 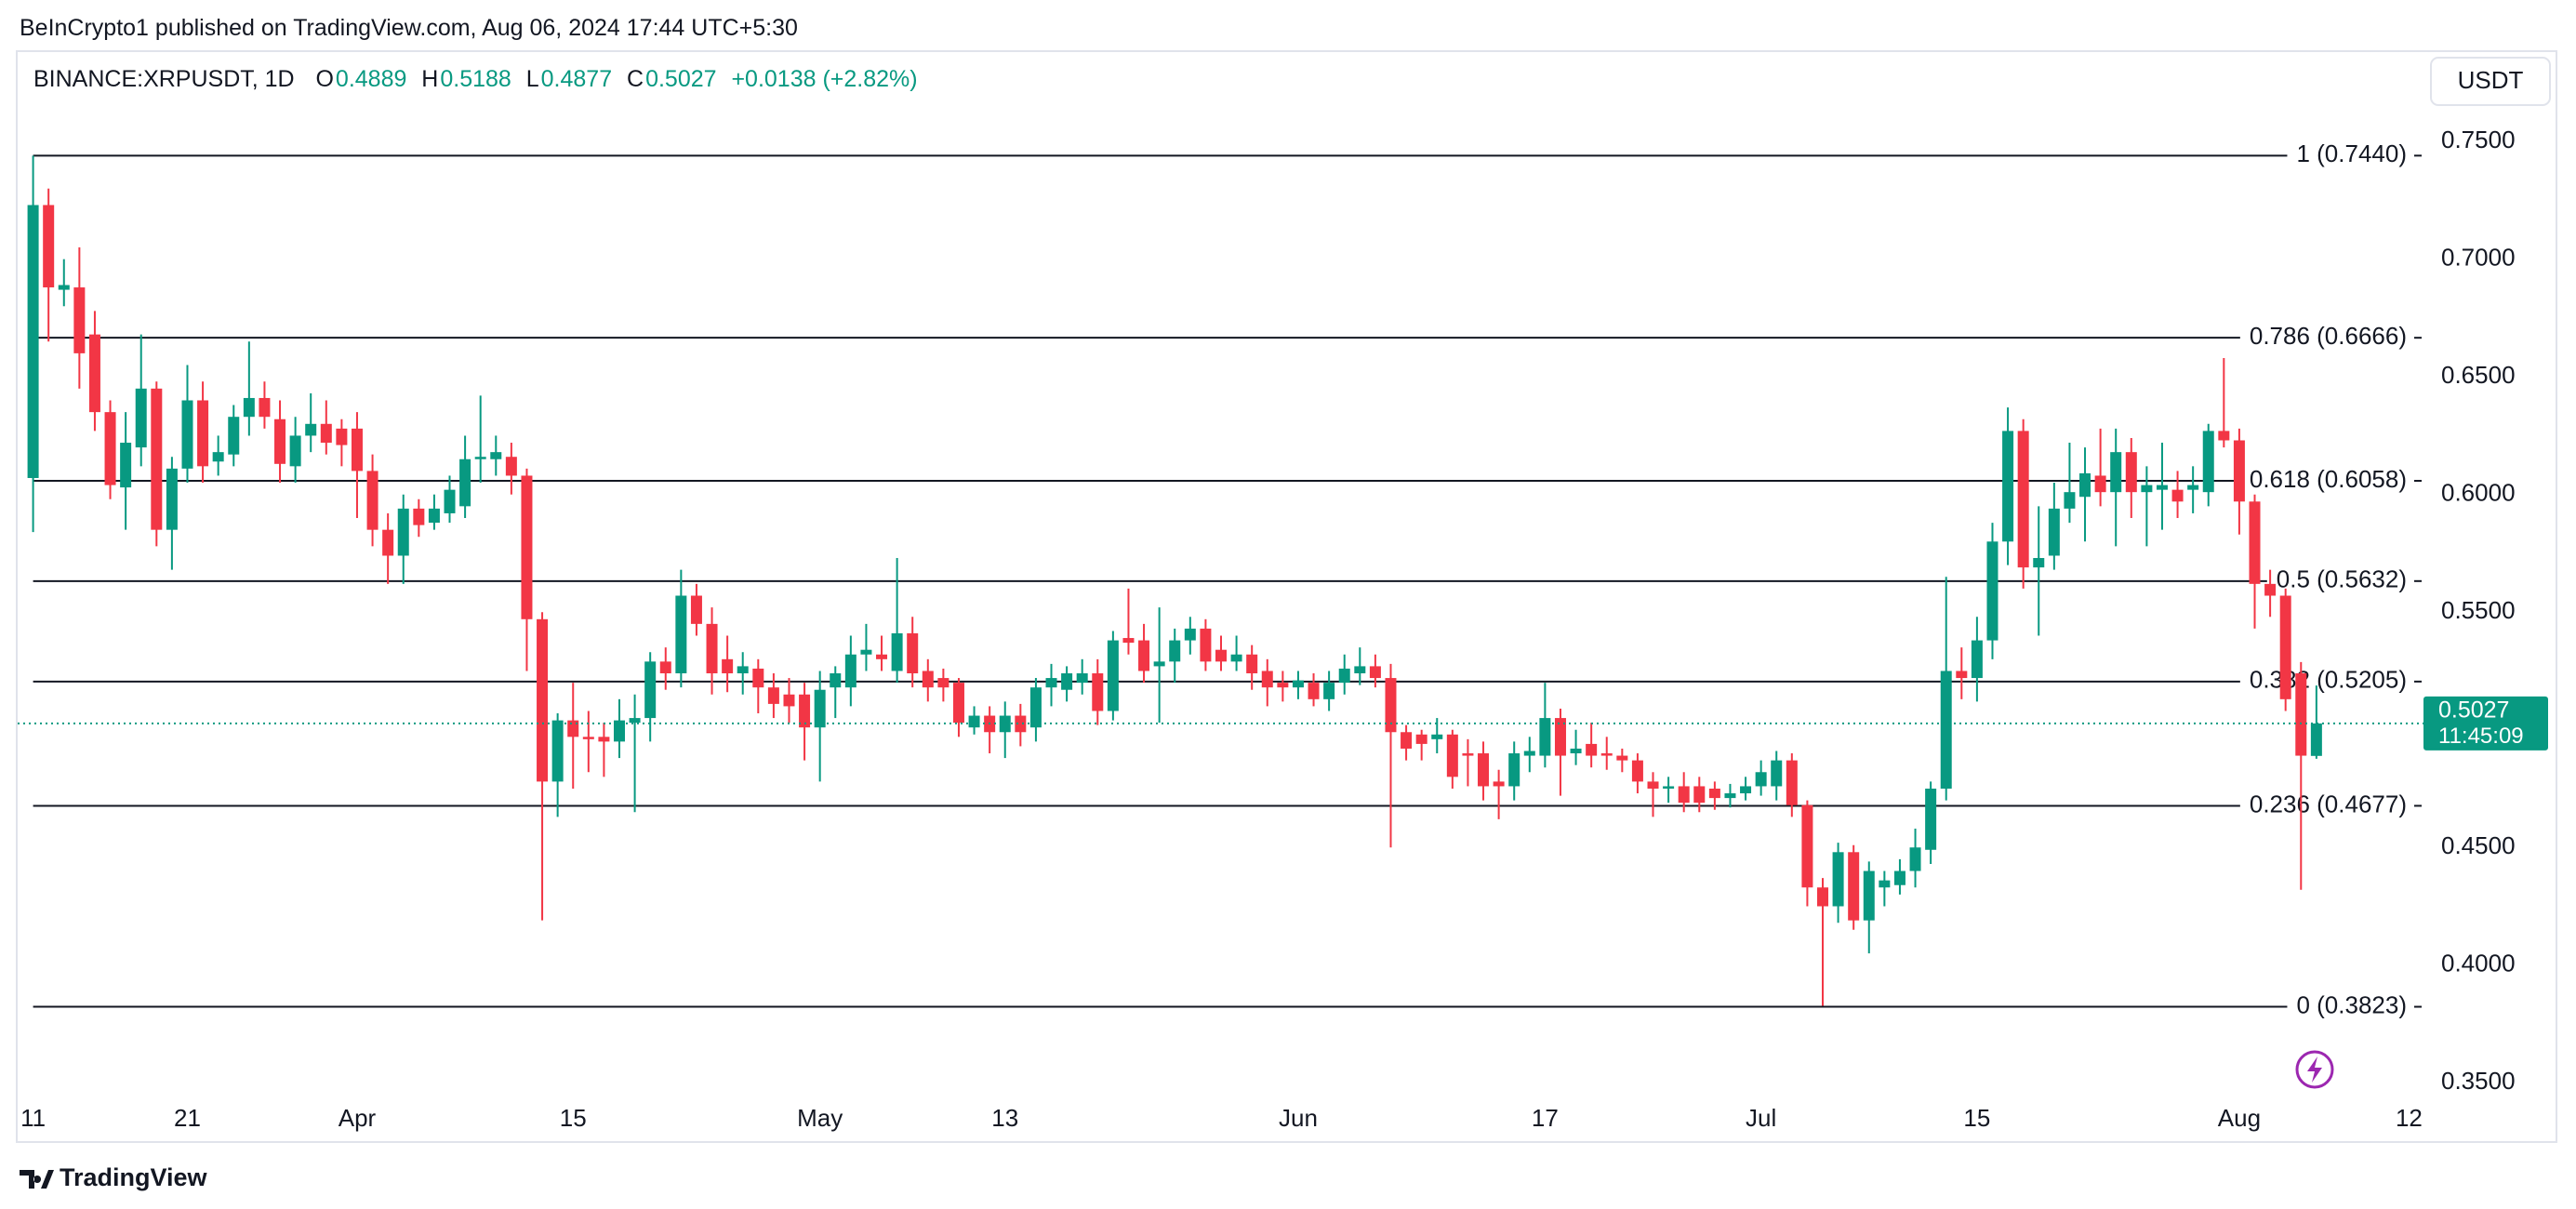 What do you see at coordinates (824, 79) in the screenshot?
I see `change: +0.0138 (+2.82%)` at bounding box center [824, 79].